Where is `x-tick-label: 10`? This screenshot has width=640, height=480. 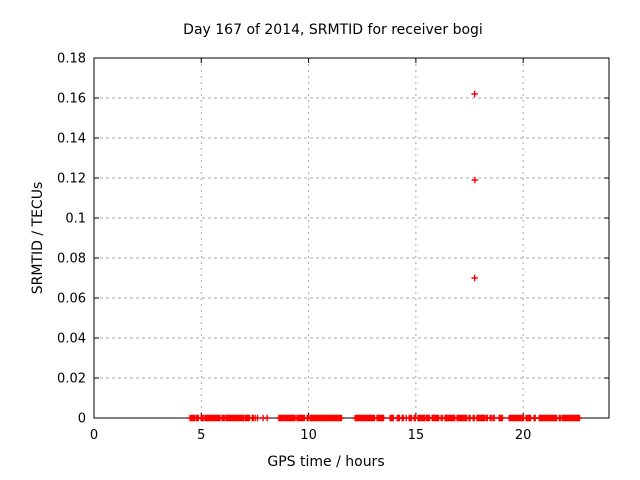
x-tick-label: 10 is located at coordinates (308, 435).